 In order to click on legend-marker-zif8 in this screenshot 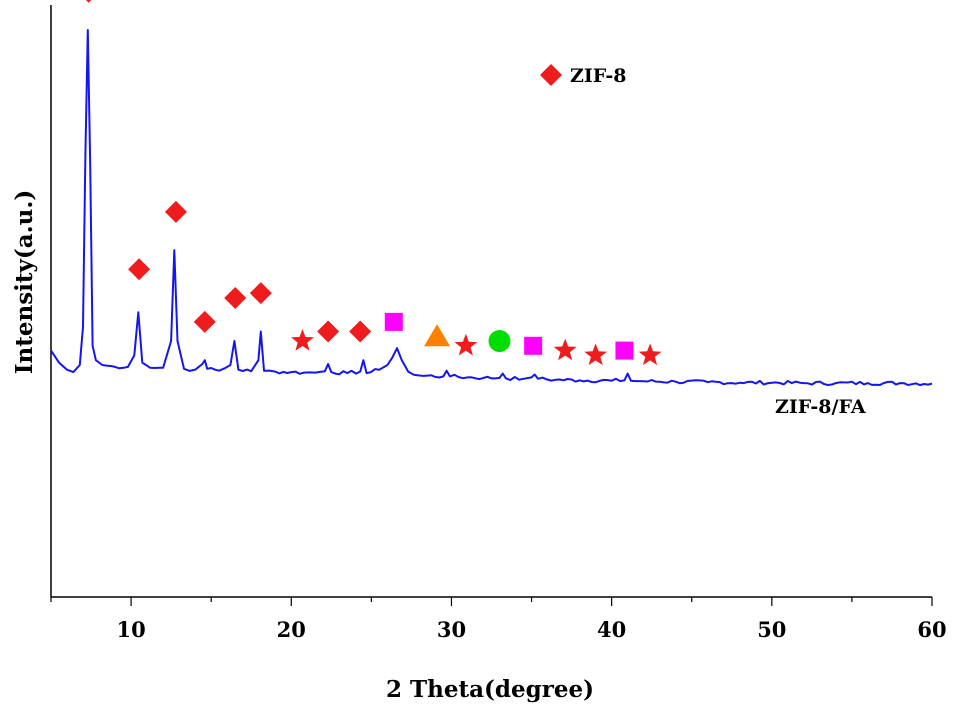, I will do `click(551, 75)`.